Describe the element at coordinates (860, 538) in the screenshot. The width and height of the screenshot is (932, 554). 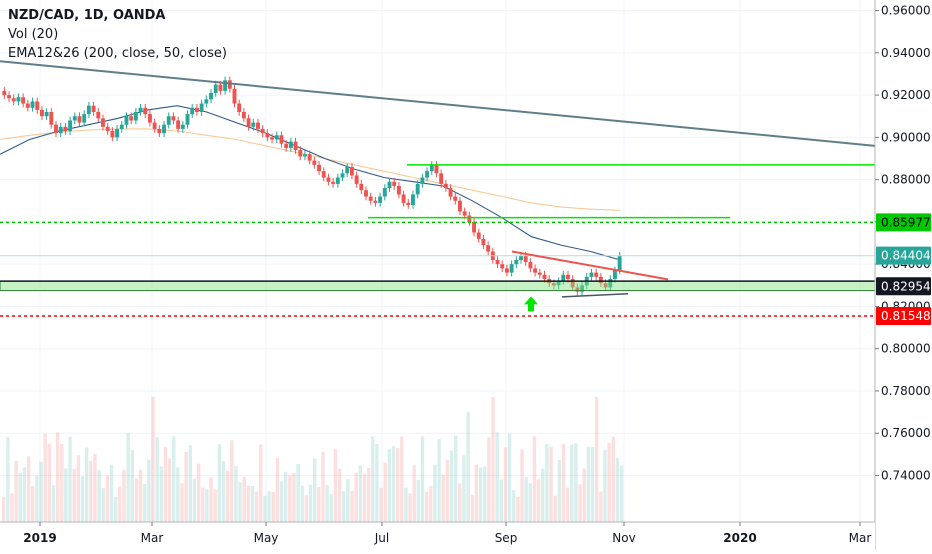
I see `time-axis-label: Mar` at that location.